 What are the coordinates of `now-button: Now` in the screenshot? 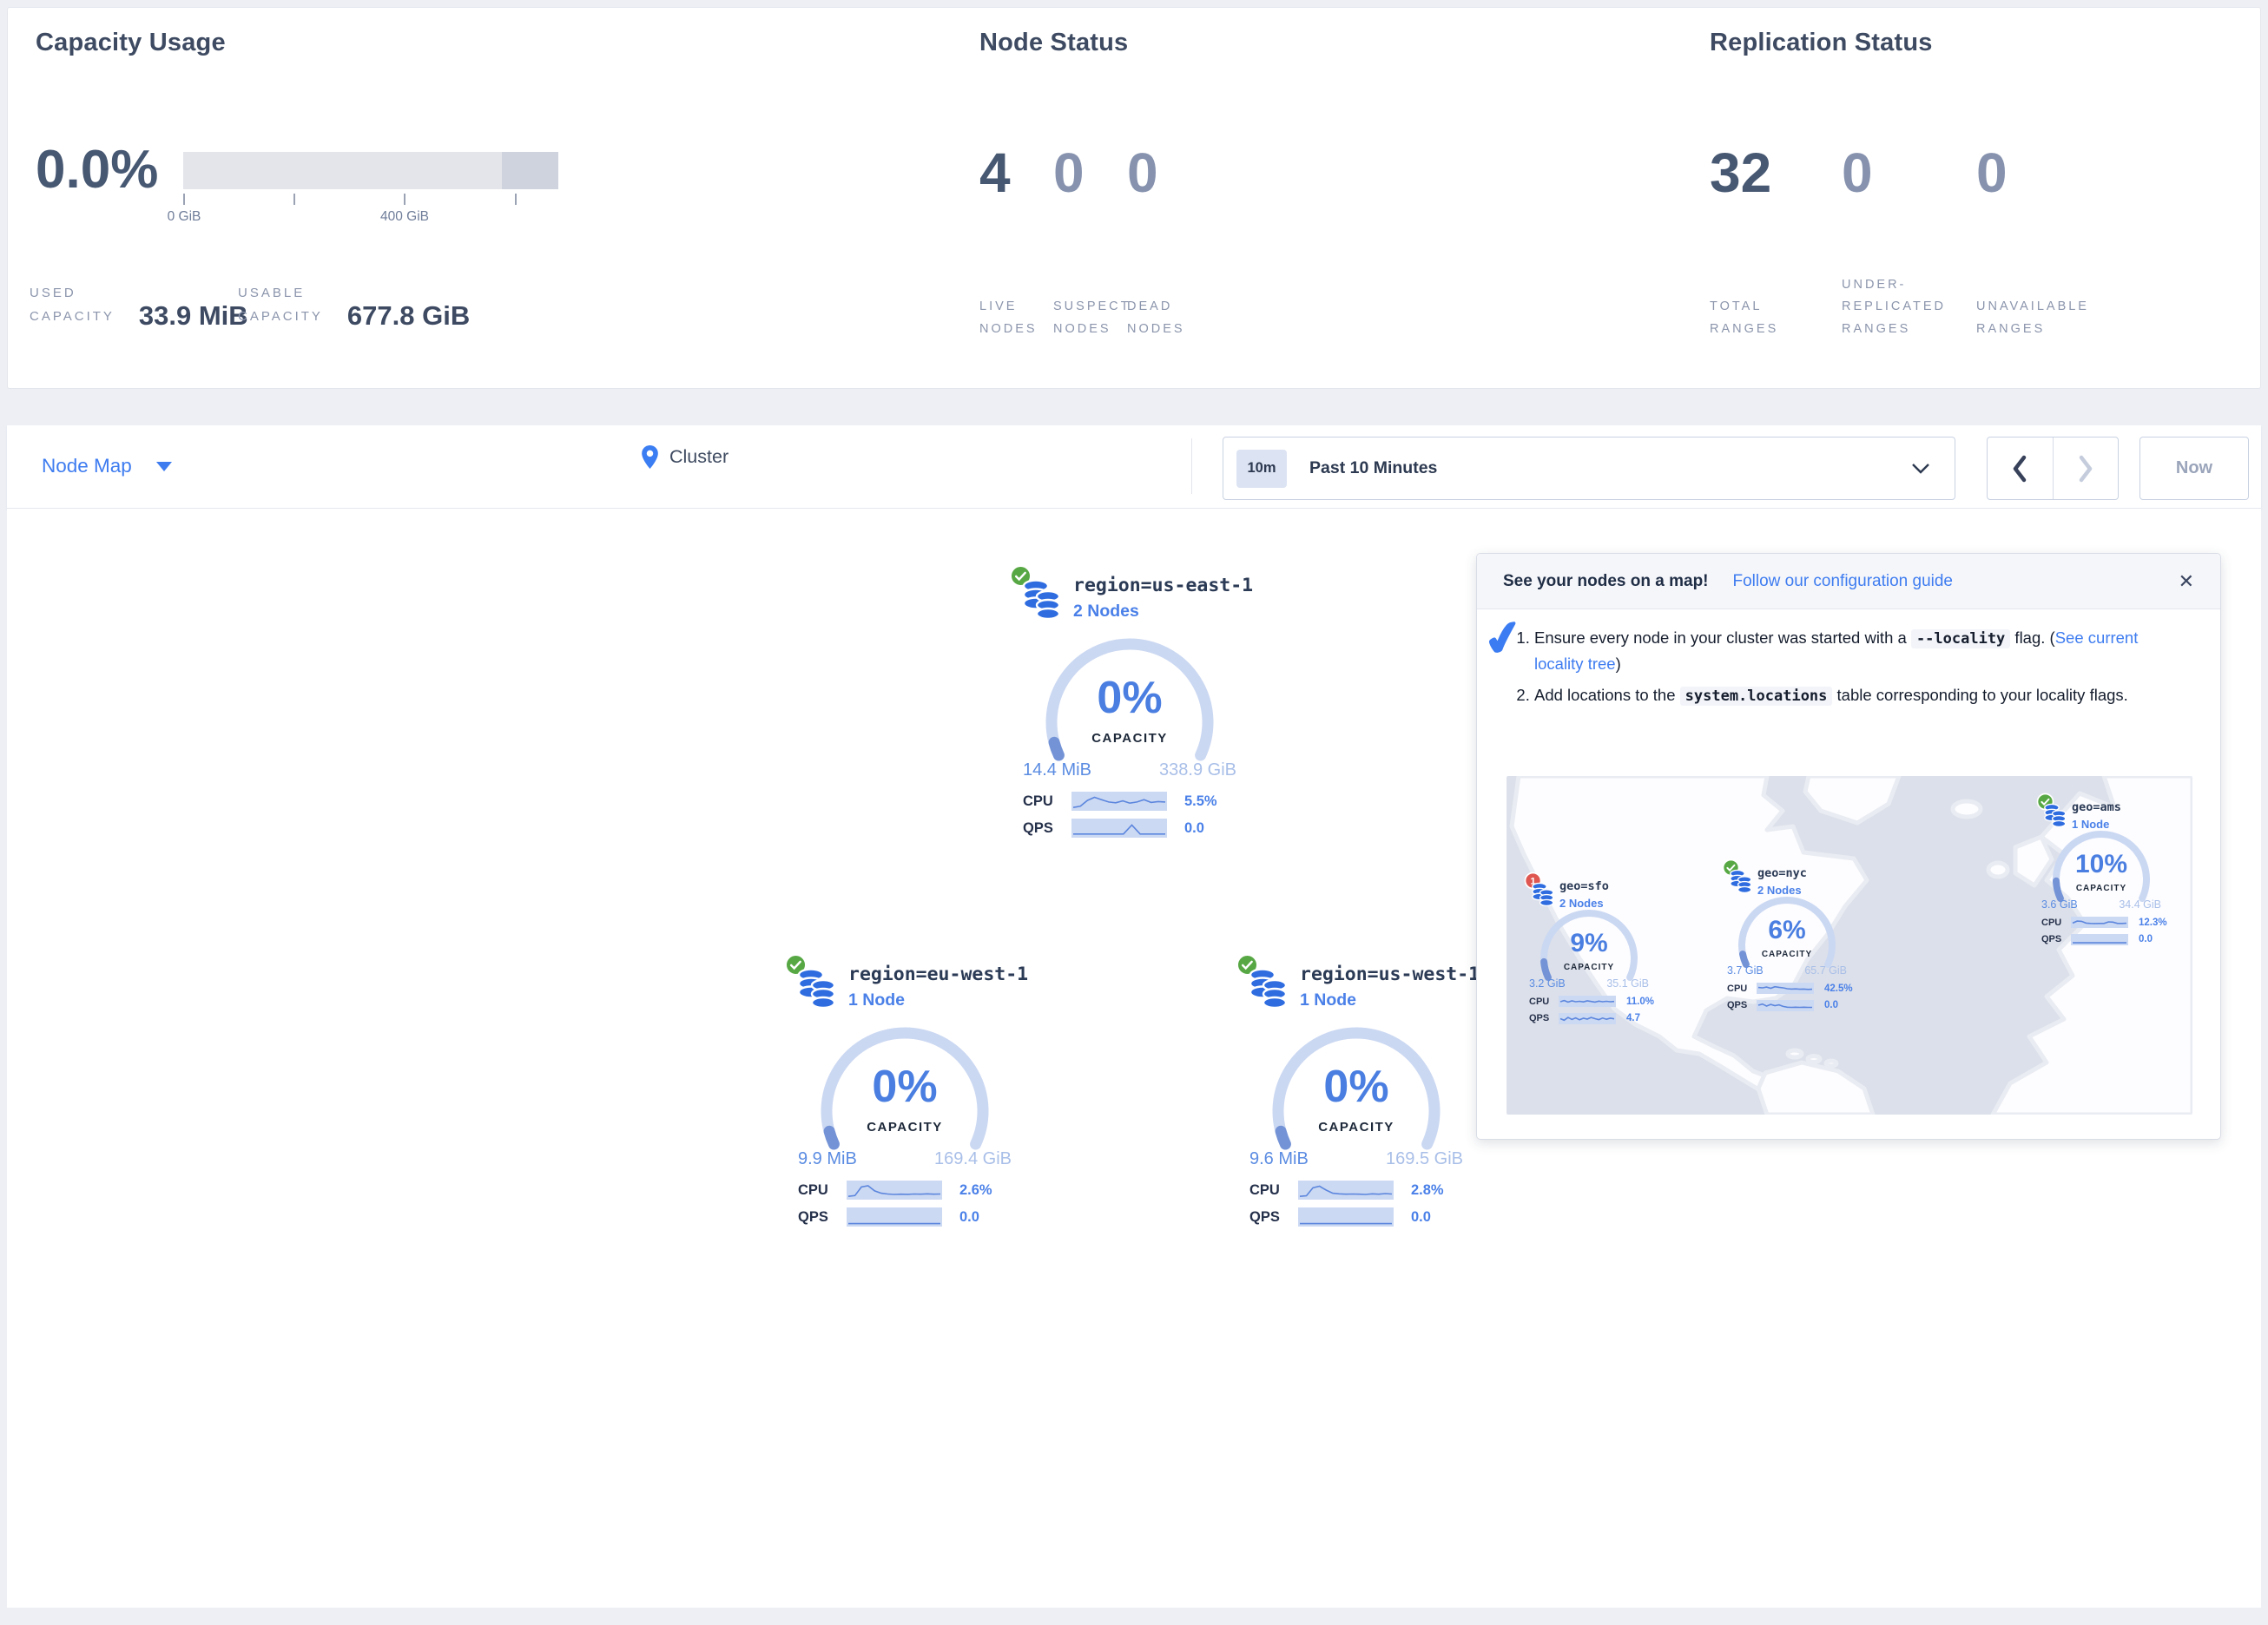 It's located at (2194, 468).